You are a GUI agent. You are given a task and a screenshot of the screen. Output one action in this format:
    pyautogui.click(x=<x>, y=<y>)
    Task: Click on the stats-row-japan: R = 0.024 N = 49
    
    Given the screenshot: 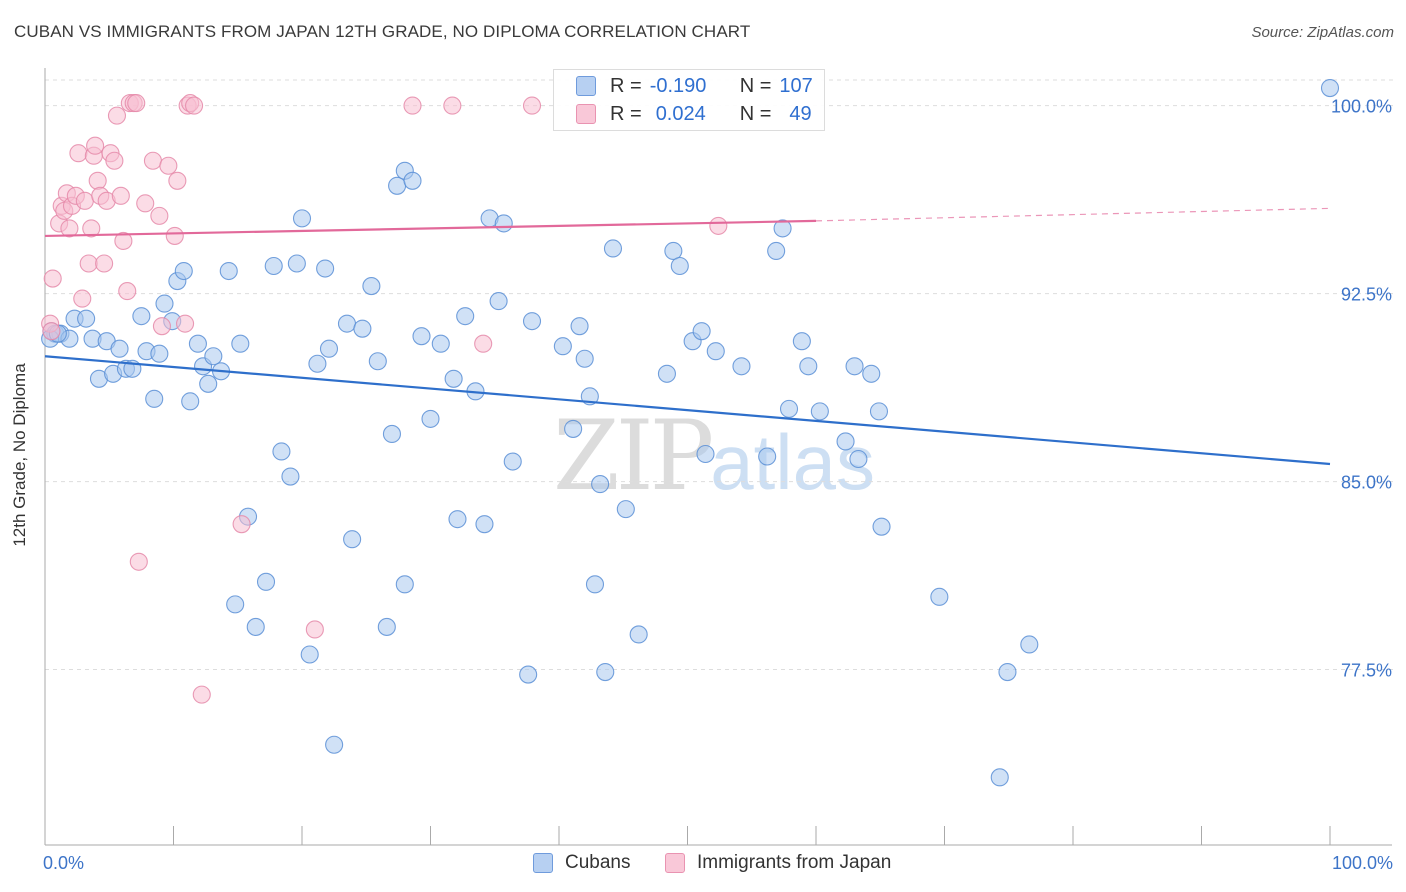 What is the action you would take?
    pyautogui.click(x=694, y=114)
    